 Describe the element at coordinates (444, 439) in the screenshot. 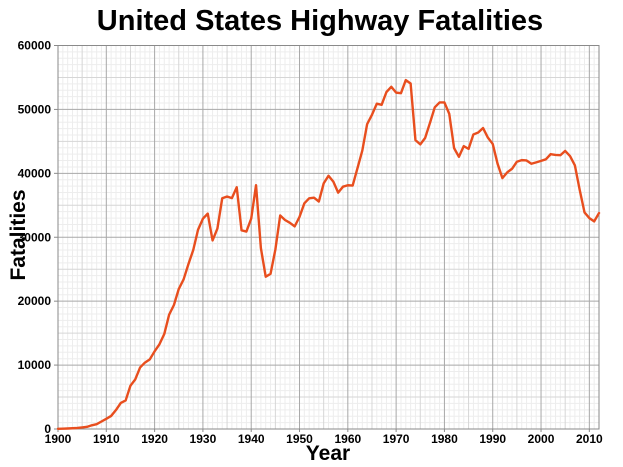

I see `x-tick-label: 1980` at that location.